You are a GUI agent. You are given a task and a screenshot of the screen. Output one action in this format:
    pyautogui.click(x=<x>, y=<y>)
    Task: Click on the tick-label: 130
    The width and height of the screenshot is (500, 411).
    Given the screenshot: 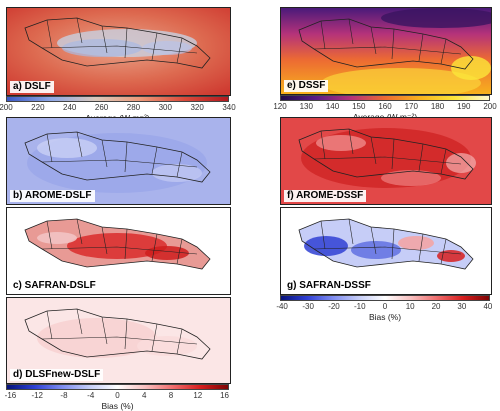 What is the action you would take?
    pyautogui.click(x=306, y=106)
    